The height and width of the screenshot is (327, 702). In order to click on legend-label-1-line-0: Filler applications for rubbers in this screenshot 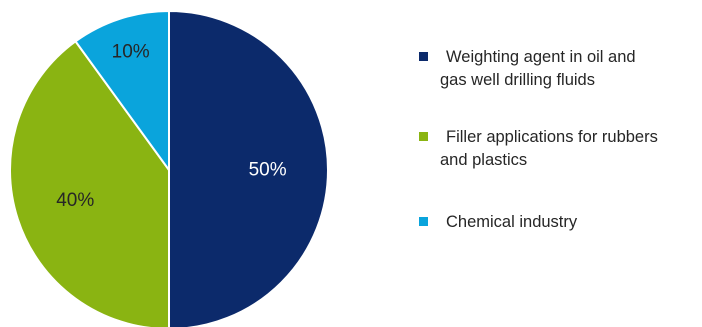, I will do `click(552, 137)`.